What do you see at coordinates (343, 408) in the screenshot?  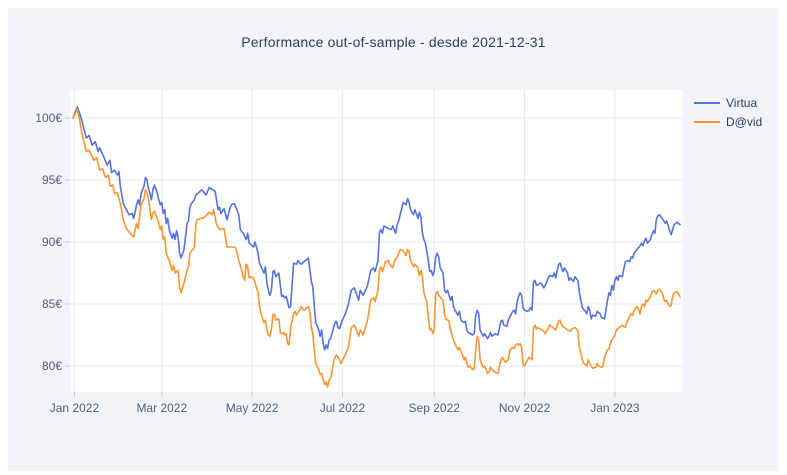 I see `x-tick-label: Jul 2022` at bounding box center [343, 408].